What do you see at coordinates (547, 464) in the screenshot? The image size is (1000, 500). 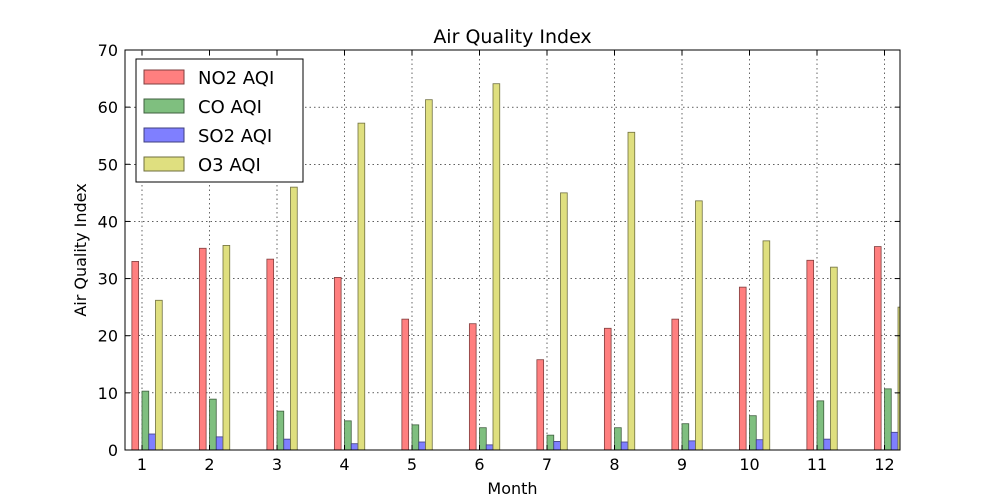 I see `x-tick-label: 7` at bounding box center [547, 464].